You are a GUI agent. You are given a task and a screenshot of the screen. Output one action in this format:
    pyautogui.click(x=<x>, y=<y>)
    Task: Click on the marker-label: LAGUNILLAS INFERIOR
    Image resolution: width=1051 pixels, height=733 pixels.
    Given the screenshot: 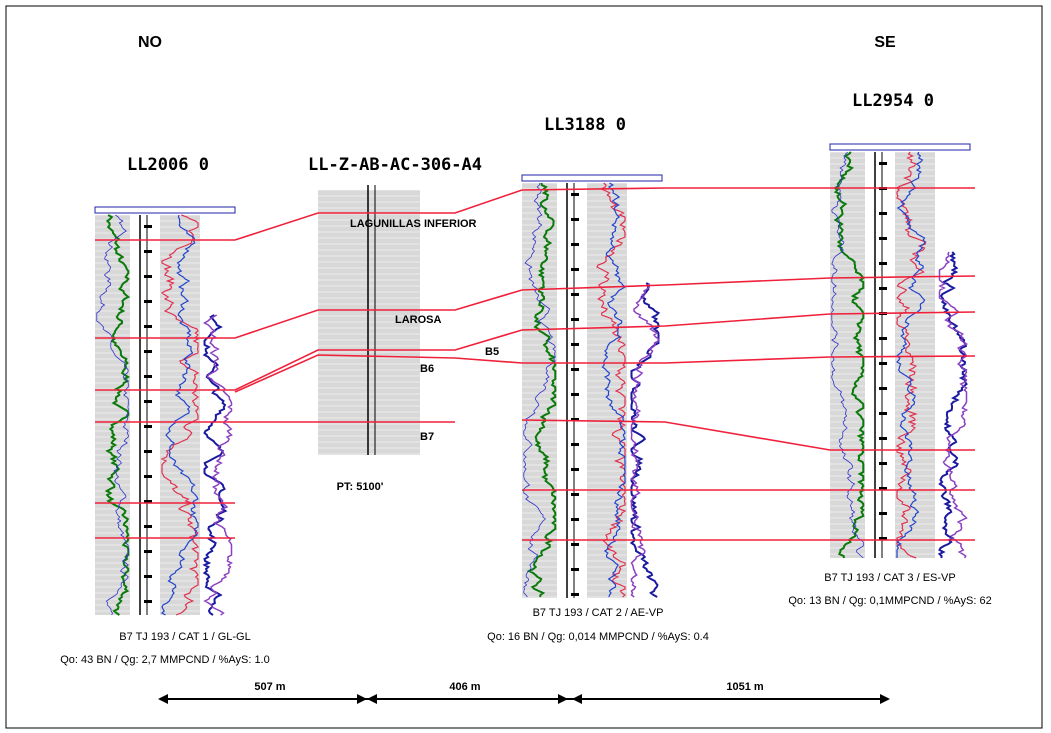 What is the action you would take?
    pyautogui.click(x=413, y=224)
    